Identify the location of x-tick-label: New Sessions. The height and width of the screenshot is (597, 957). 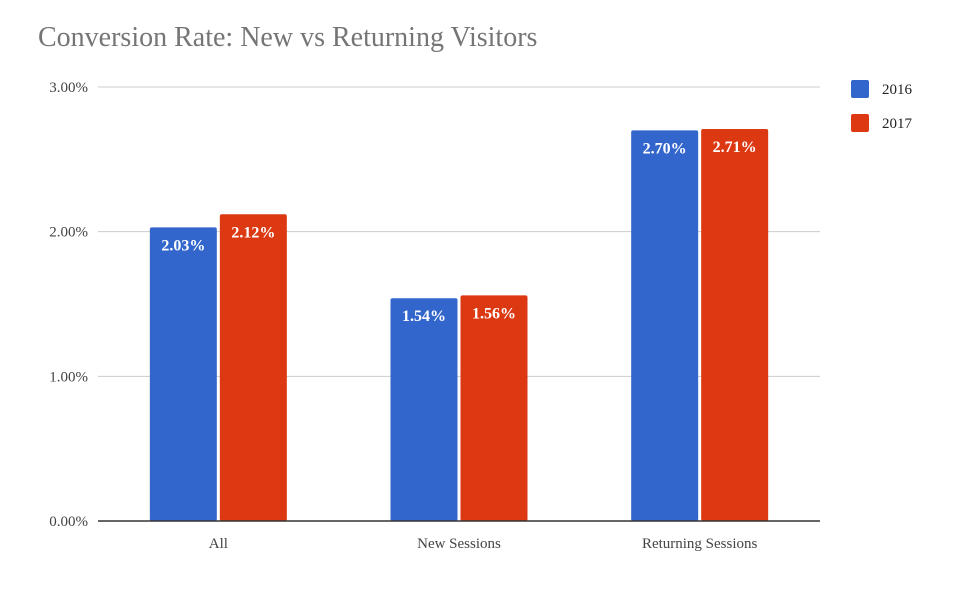
(459, 544).